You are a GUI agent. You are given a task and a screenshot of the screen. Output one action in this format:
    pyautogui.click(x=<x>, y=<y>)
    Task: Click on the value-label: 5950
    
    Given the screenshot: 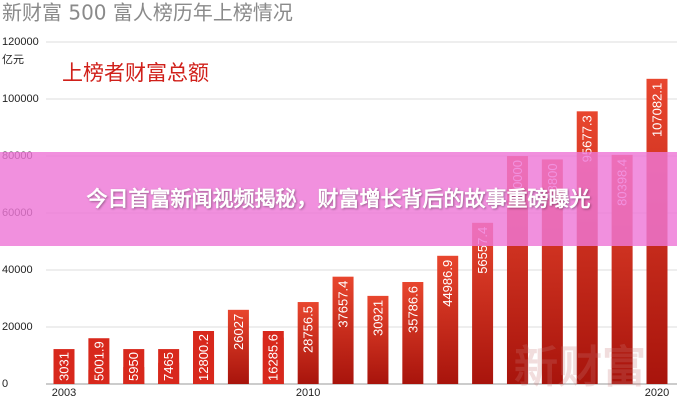 What is the action you would take?
    pyautogui.click(x=133, y=366)
    